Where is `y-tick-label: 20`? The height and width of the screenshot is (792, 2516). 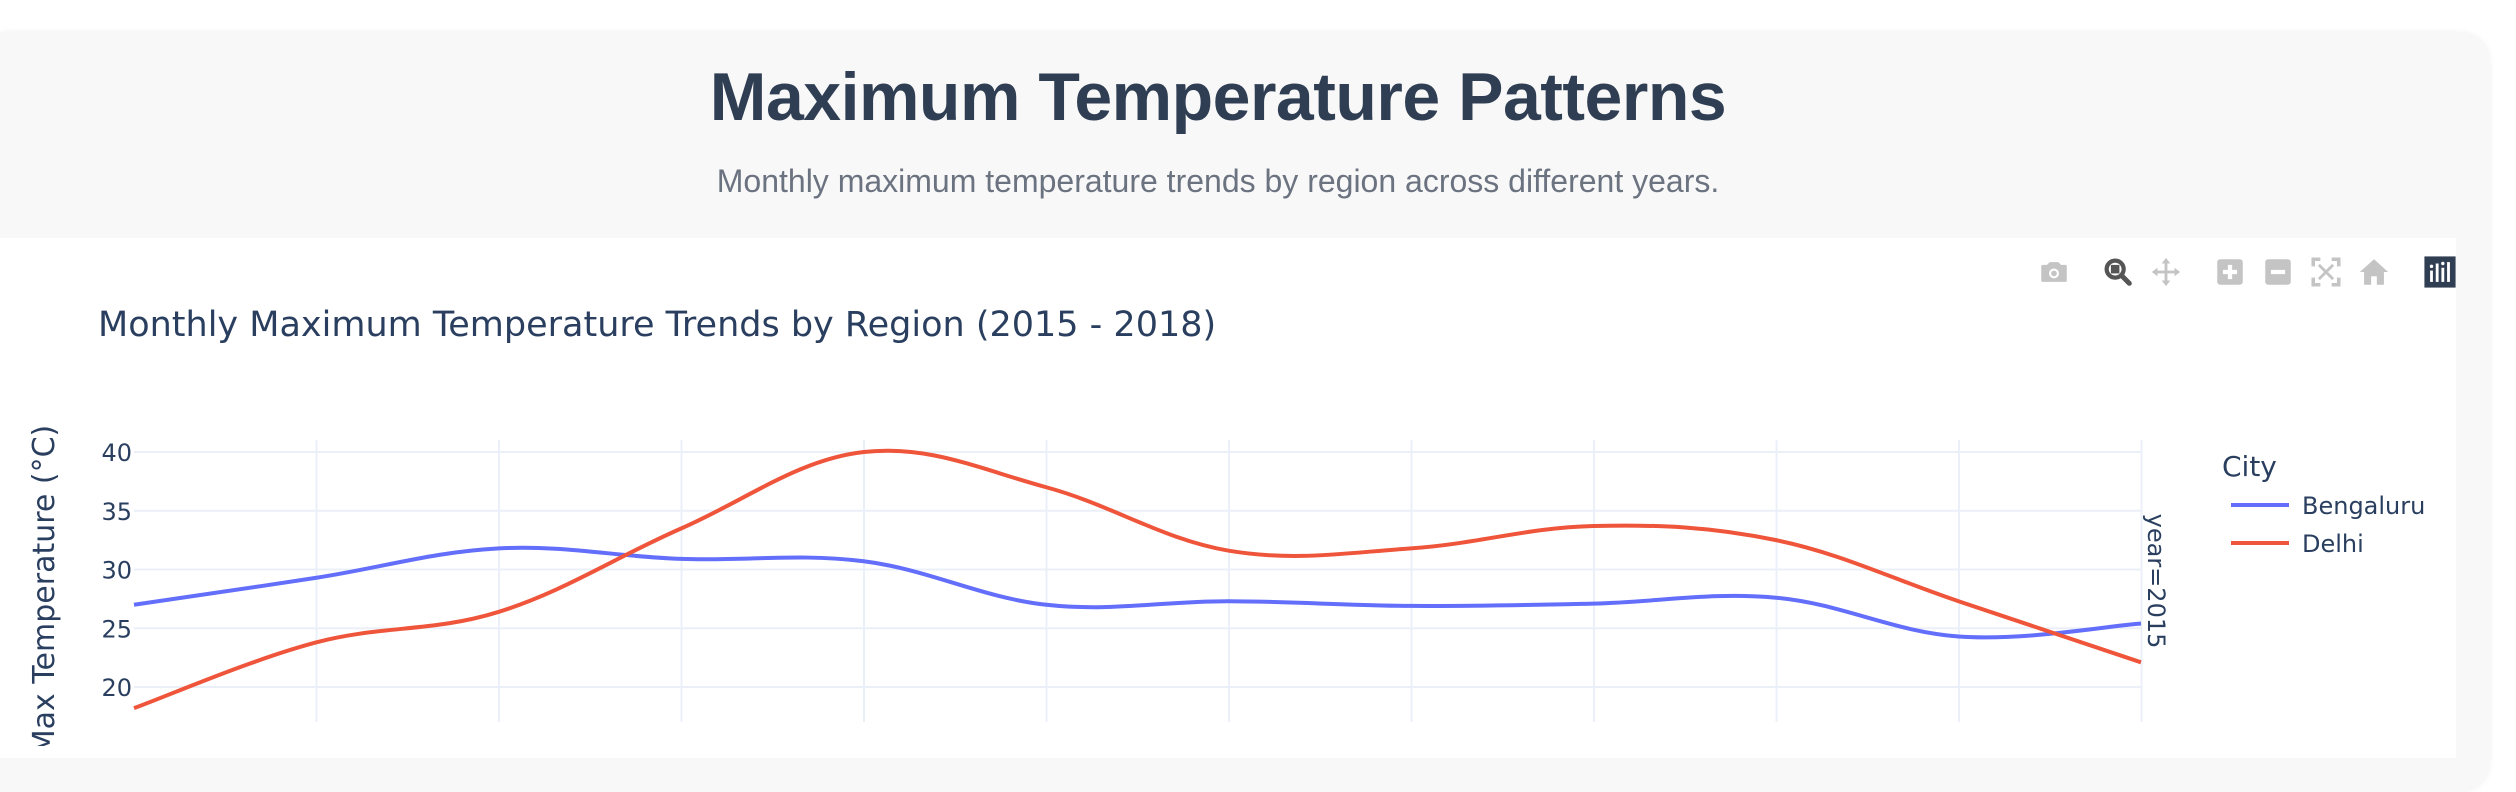
y-tick-label: 20 is located at coordinates (116, 688).